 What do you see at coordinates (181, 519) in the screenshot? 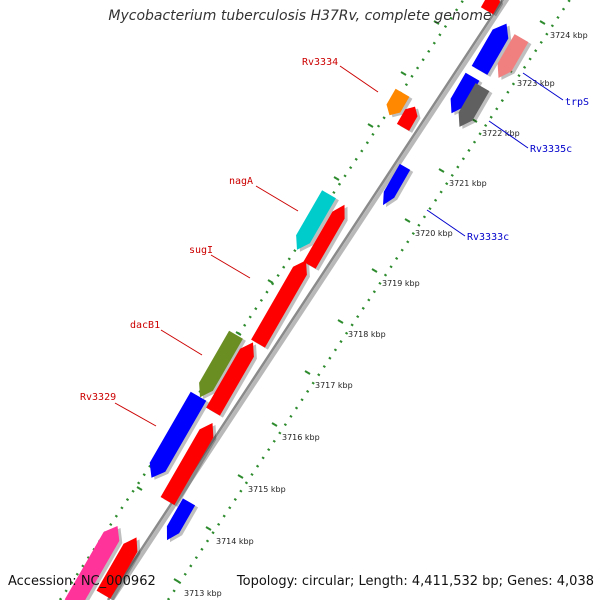
I see `blue-feature-bottom` at bounding box center [181, 519].